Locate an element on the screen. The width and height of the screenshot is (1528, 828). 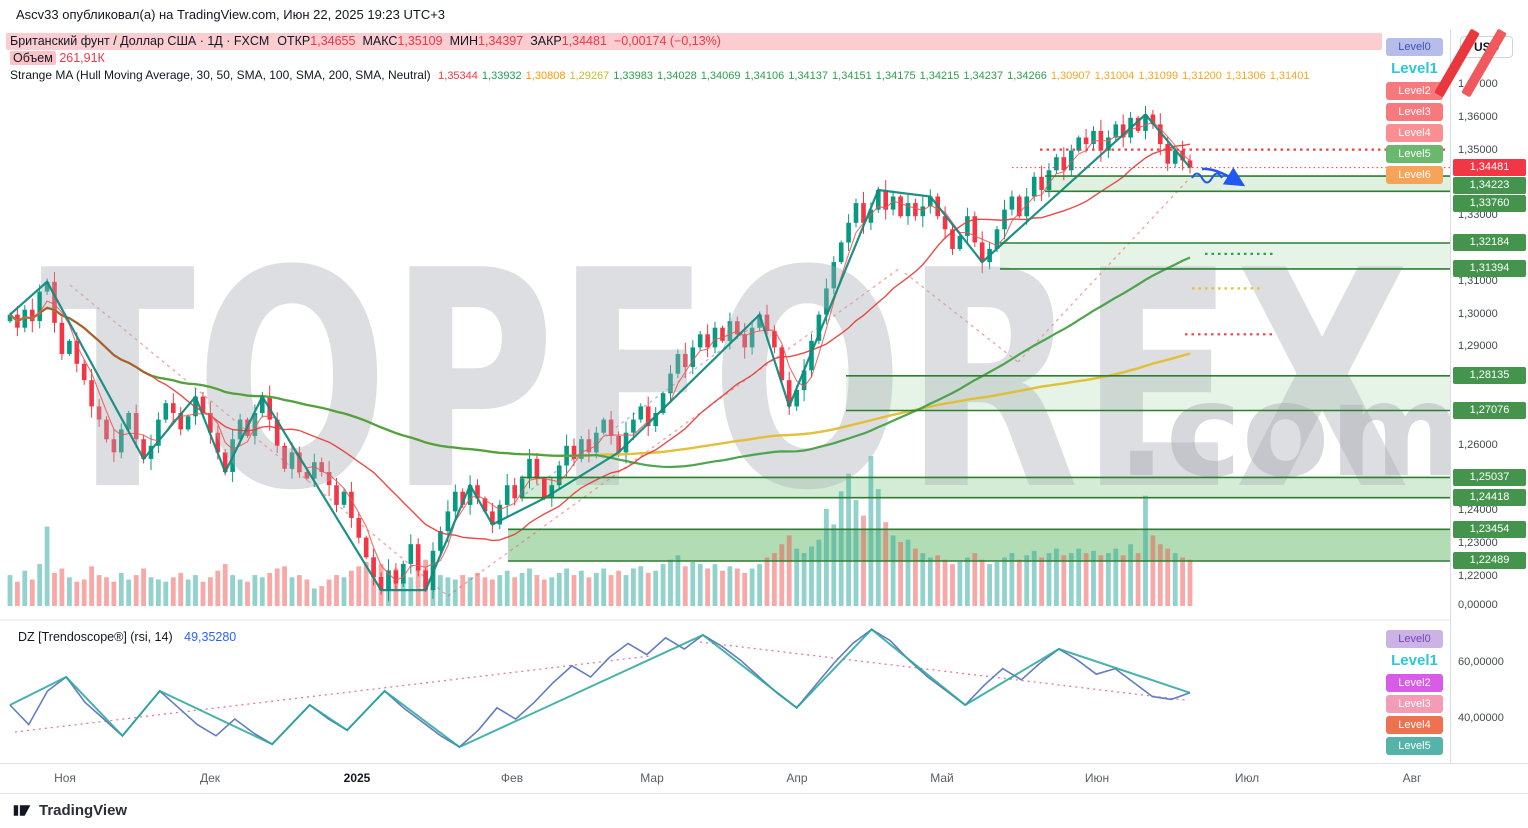
rsi-line is located at coordinates (600, 688).